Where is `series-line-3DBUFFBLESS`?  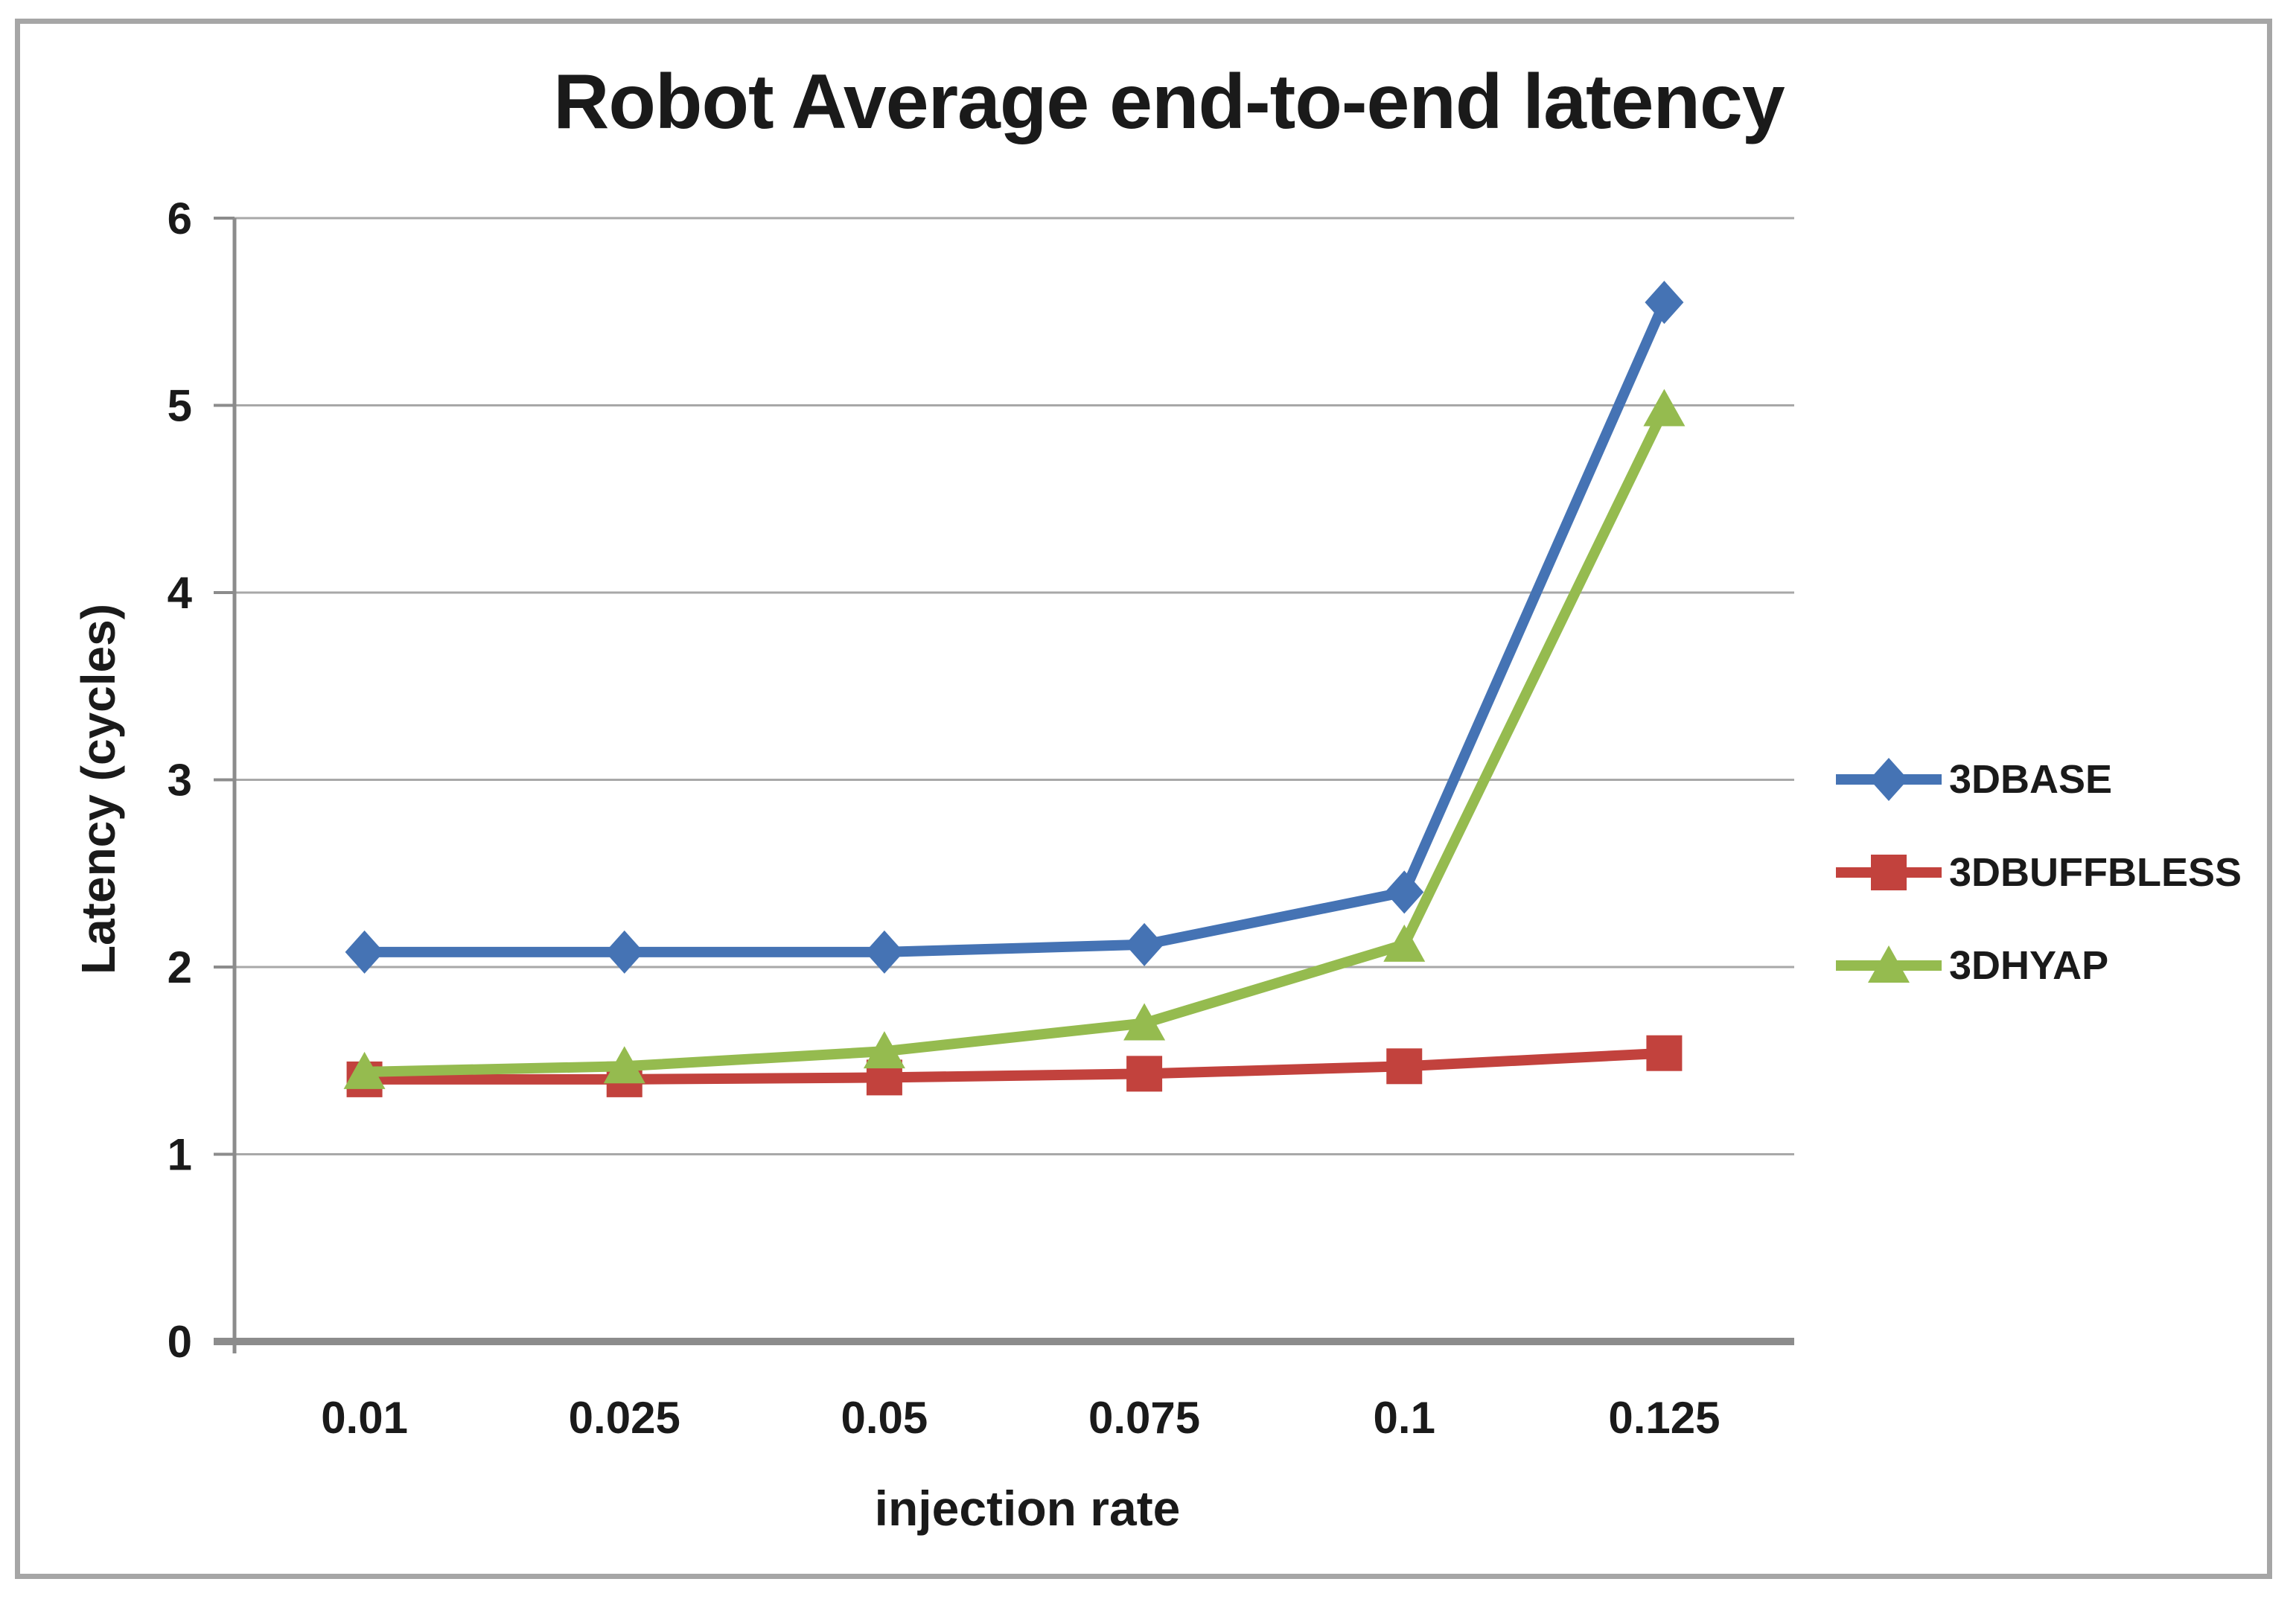
series-line-3DBUFFBLESS is located at coordinates (1014, 1066).